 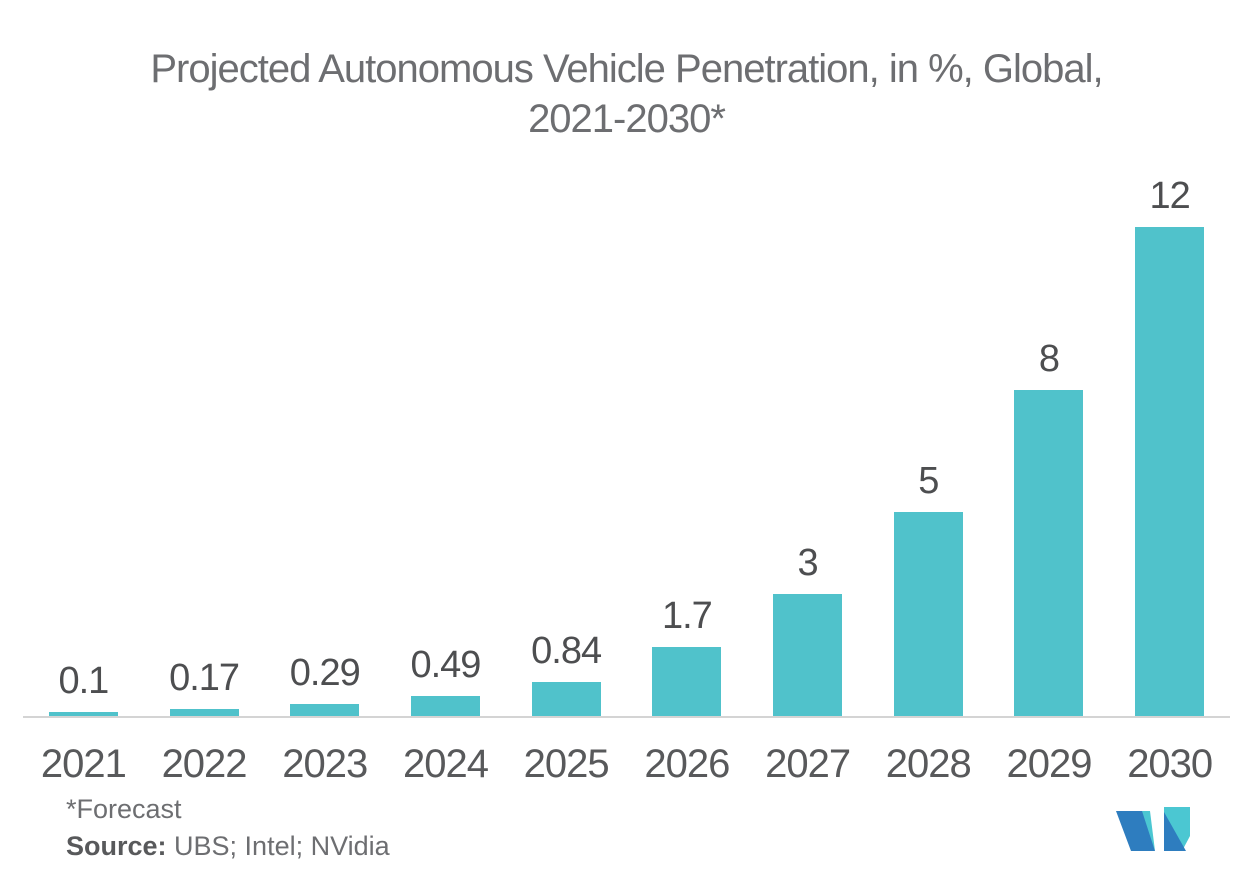 What do you see at coordinates (1135, 831) in the screenshot?
I see `logo-left-blue-band` at bounding box center [1135, 831].